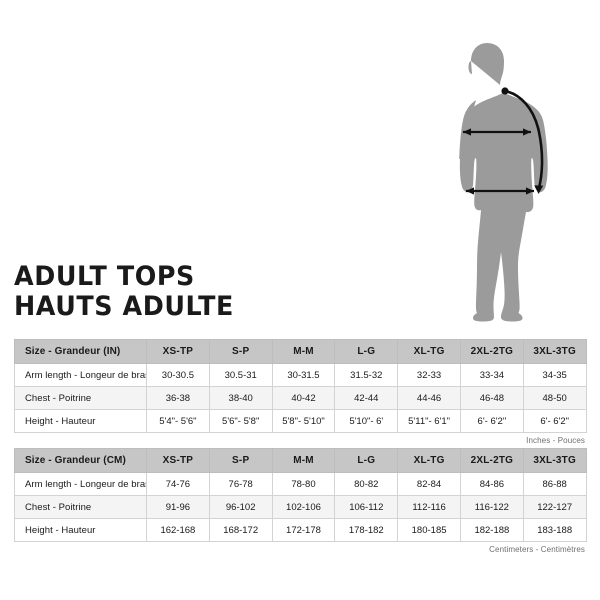 This screenshot has height=600, width=600. Describe the element at coordinates (178, 398) in the screenshot. I see `cell-chest-xs: 36-38` at that location.